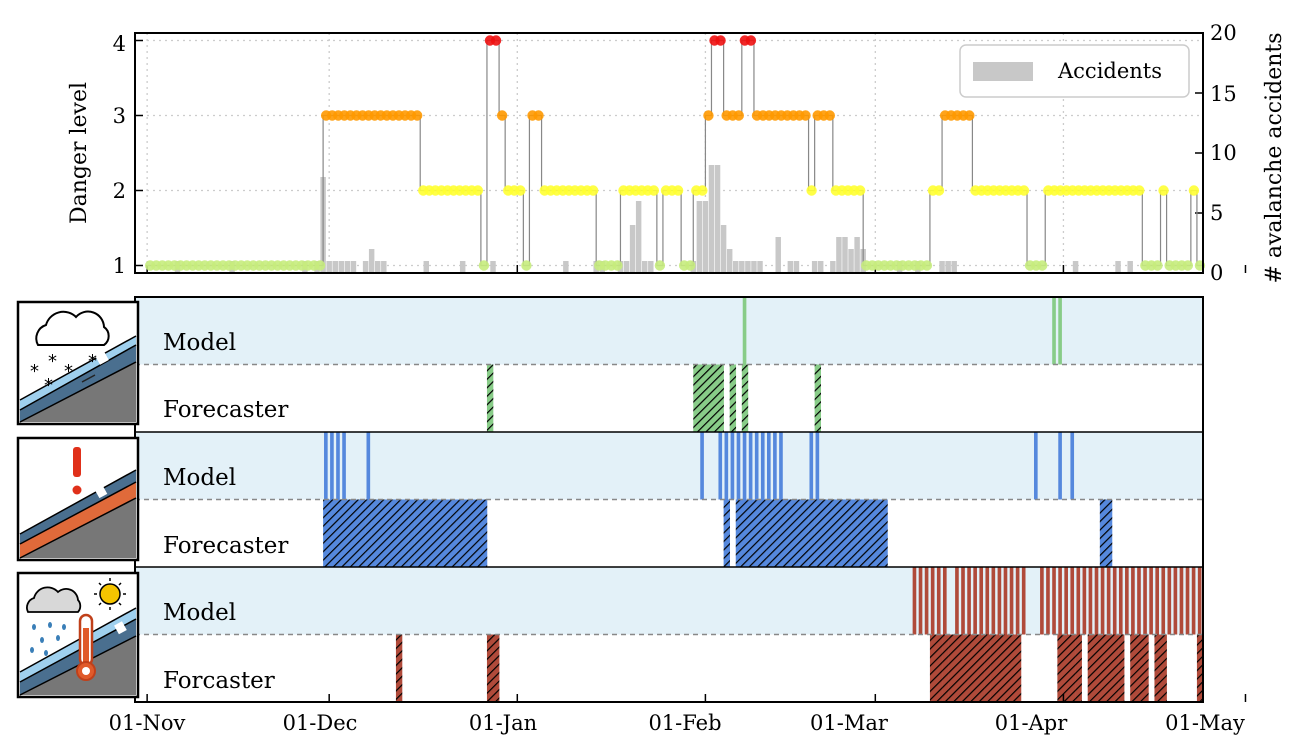  What do you see at coordinates (1031, 723) in the screenshot?
I see `xtick-label: 01-Apr` at bounding box center [1031, 723].